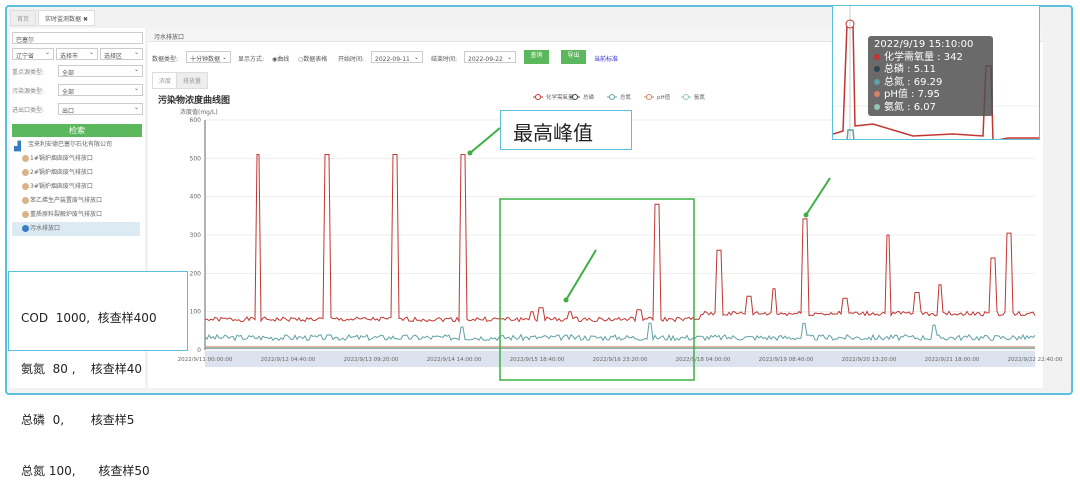 The width and height of the screenshot is (1080, 497). Describe the element at coordinates (199, 350) in the screenshot. I see `y-tick-label: 0` at that location.